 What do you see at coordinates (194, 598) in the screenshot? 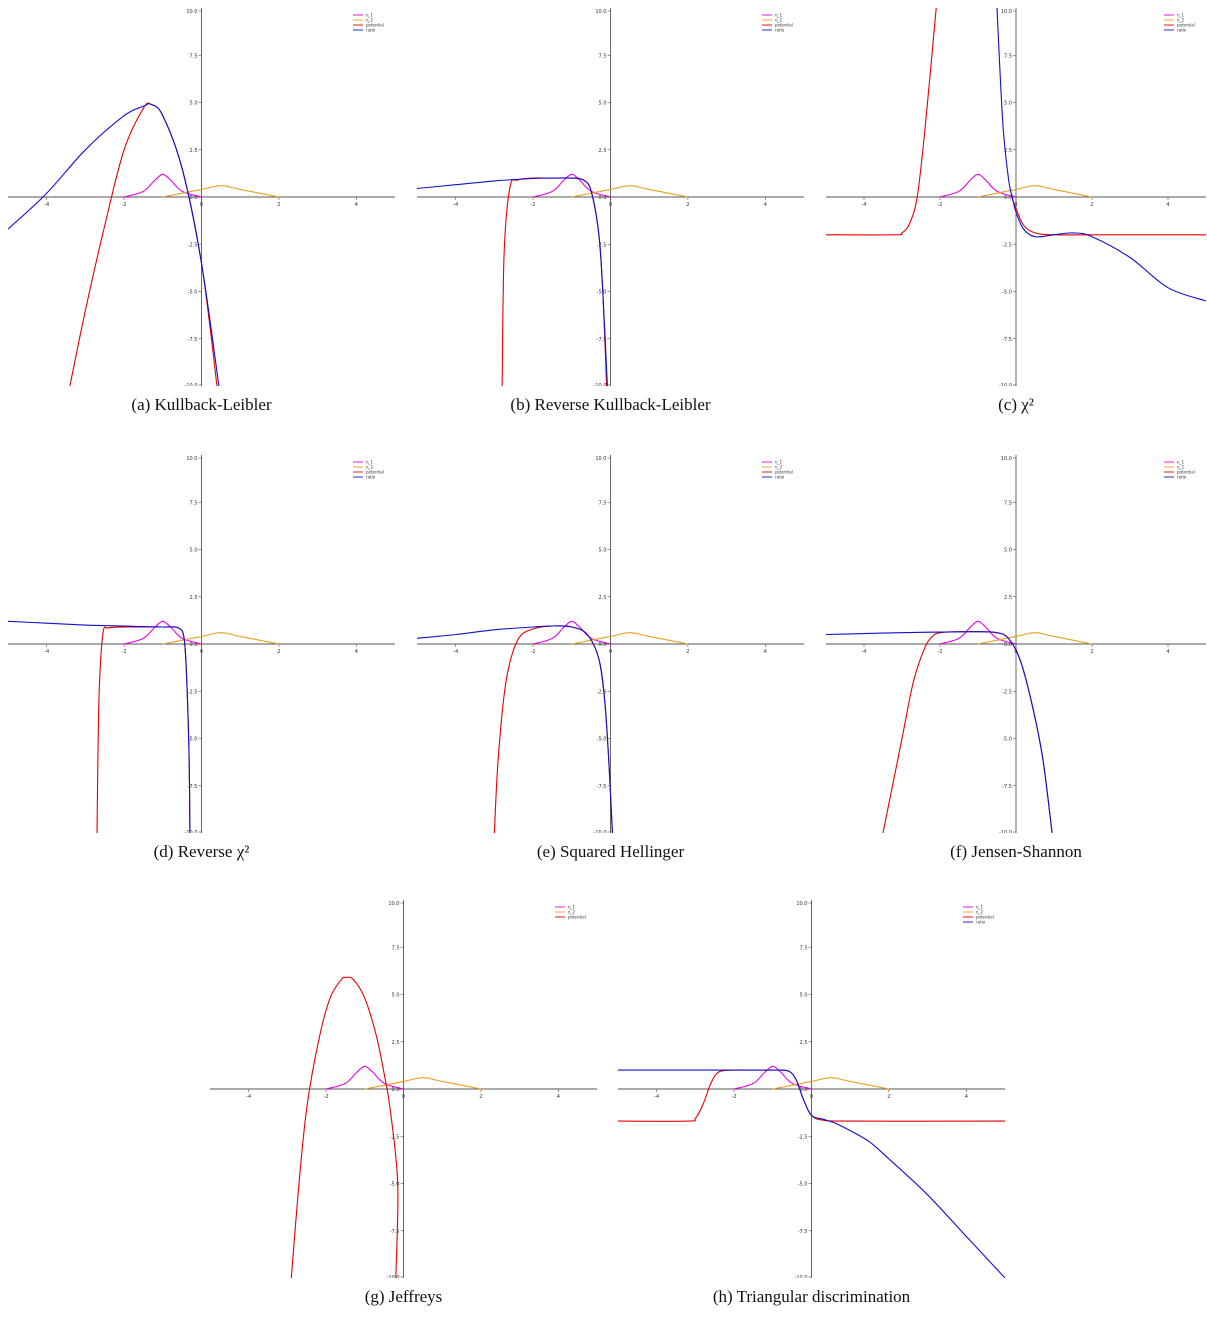
I see `y-tick-label: 2.5` at bounding box center [194, 598].